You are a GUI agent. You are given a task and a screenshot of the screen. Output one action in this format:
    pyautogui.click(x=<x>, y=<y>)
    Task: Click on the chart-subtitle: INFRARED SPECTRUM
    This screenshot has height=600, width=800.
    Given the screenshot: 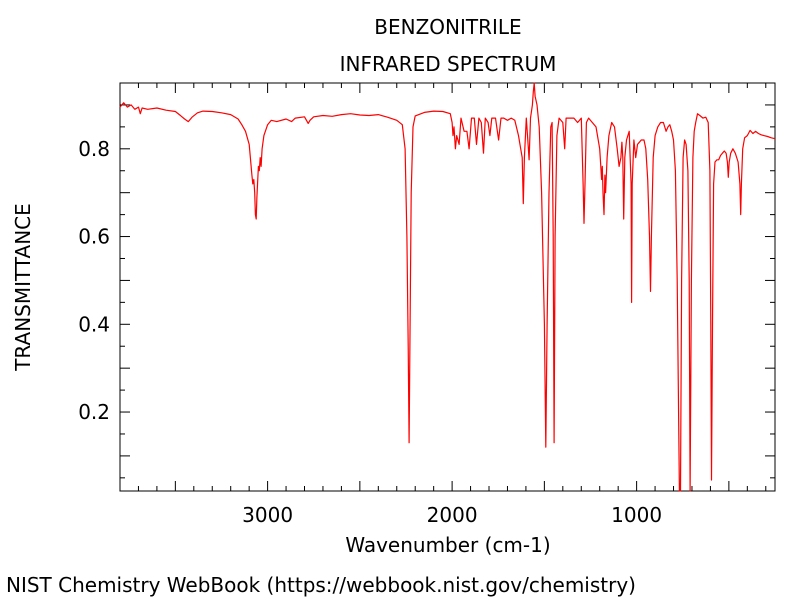 What is the action you would take?
    pyautogui.click(x=448, y=64)
    